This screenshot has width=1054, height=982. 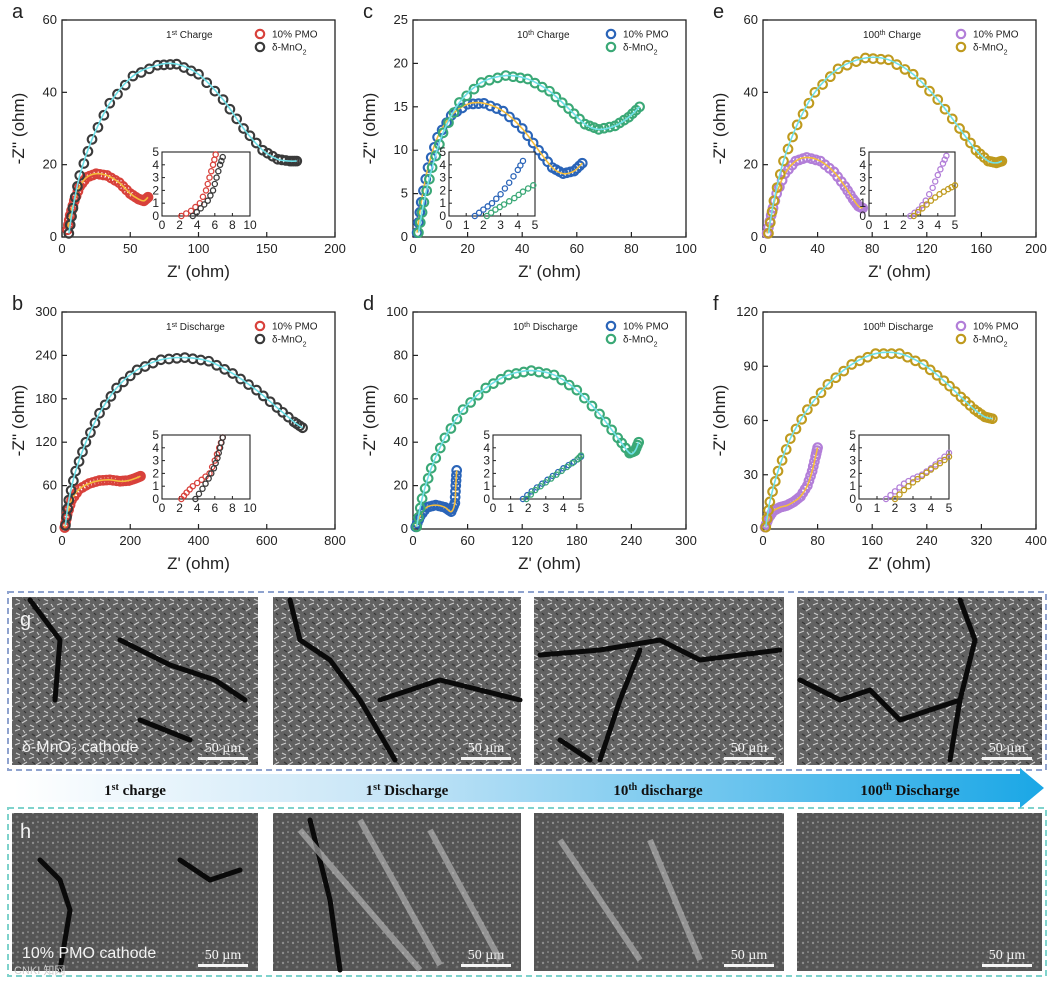 What do you see at coordinates (486, 486) in the screenshot?
I see `inset-y-tick-label: 1` at bounding box center [486, 486].